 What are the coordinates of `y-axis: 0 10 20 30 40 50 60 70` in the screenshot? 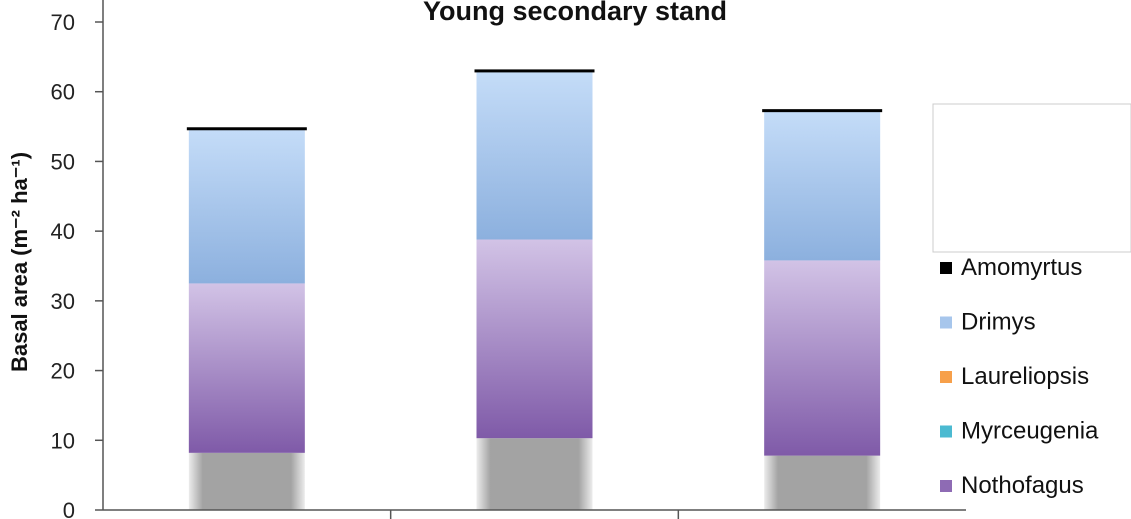 It's located at (77, 259).